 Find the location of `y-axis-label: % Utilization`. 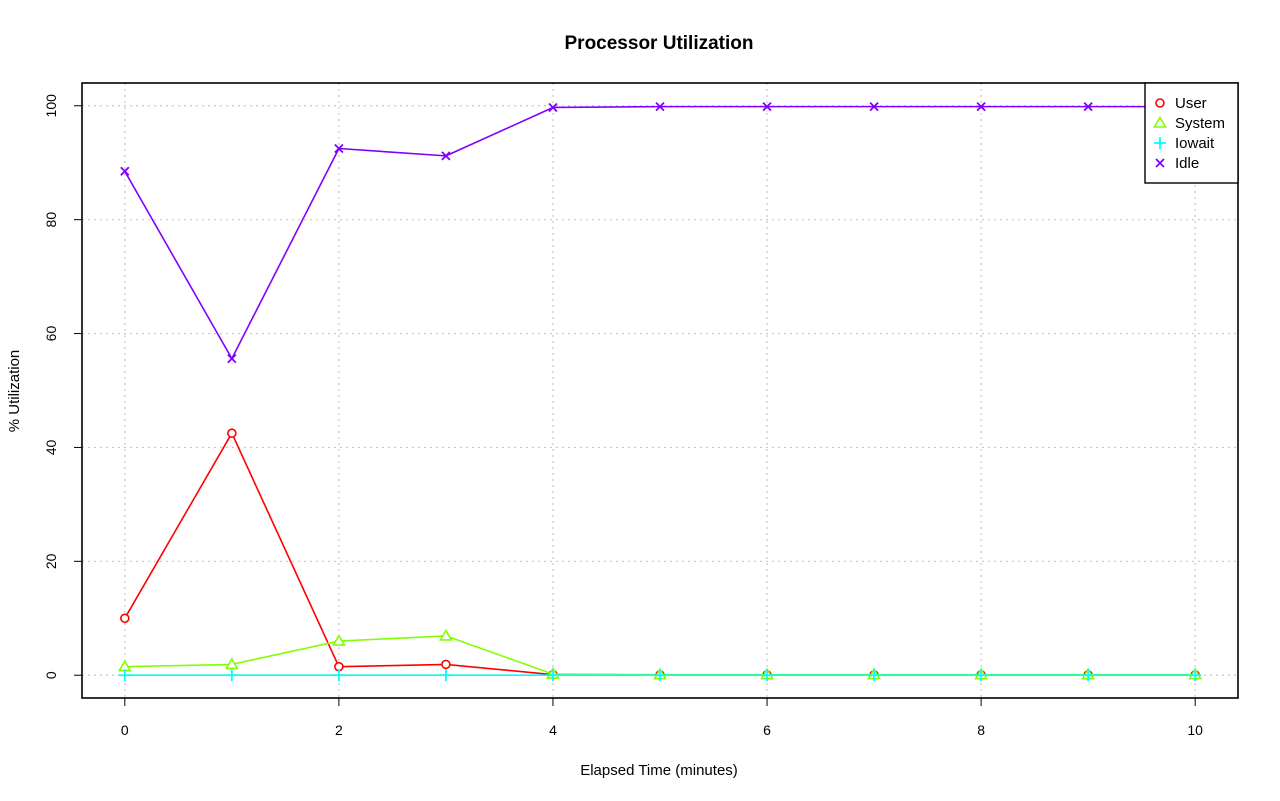

y-axis-label: % Utilization is located at coordinates (14, 391).